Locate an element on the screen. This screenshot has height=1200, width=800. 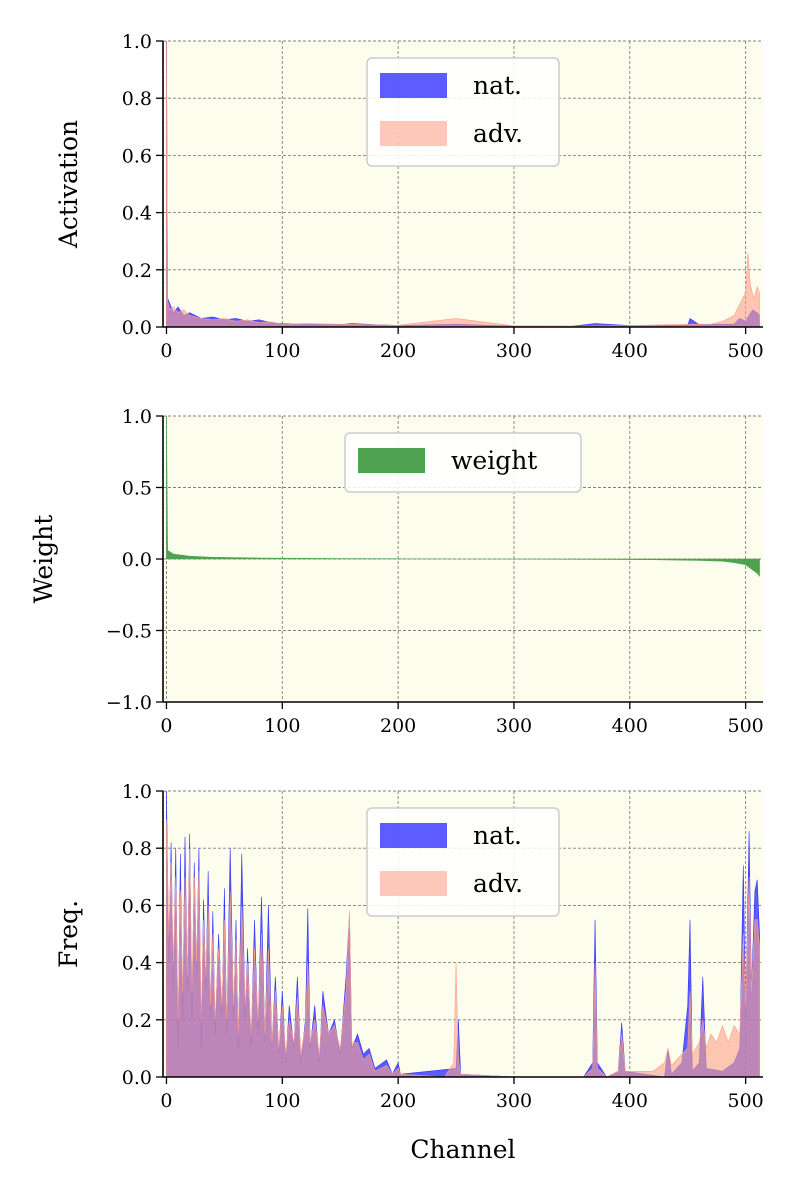
frequency-xtick-label-4: 400 is located at coordinates (630, 1101).